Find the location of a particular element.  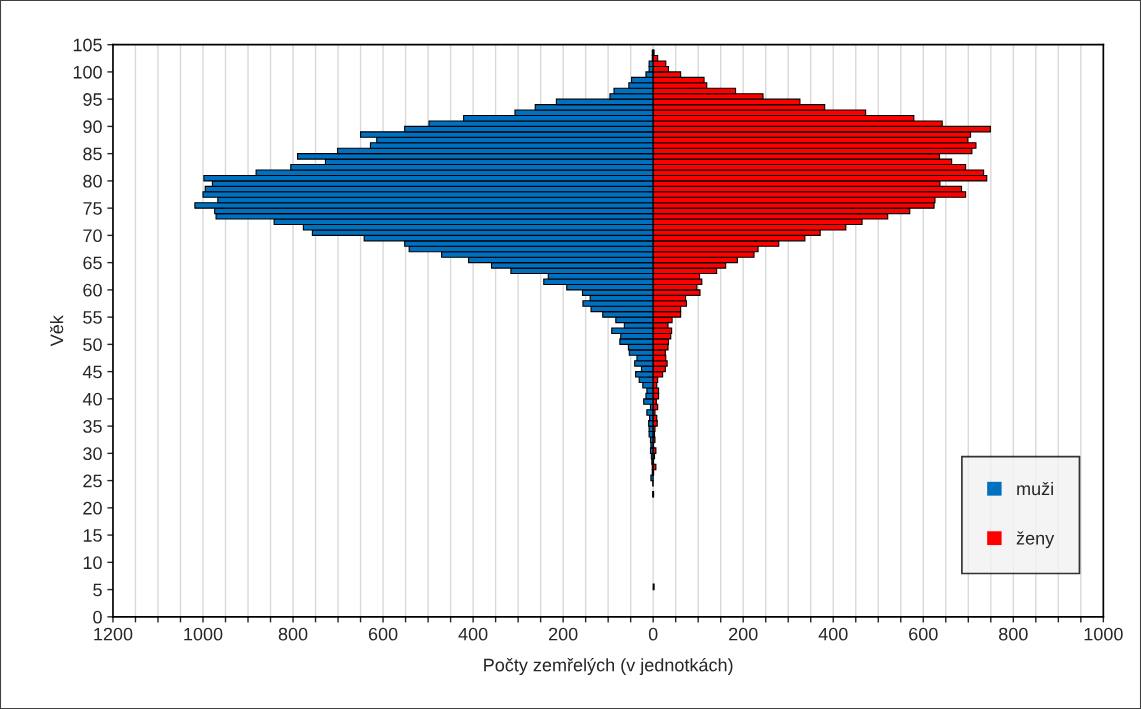

y-tick-label: 45 is located at coordinates (92, 372).